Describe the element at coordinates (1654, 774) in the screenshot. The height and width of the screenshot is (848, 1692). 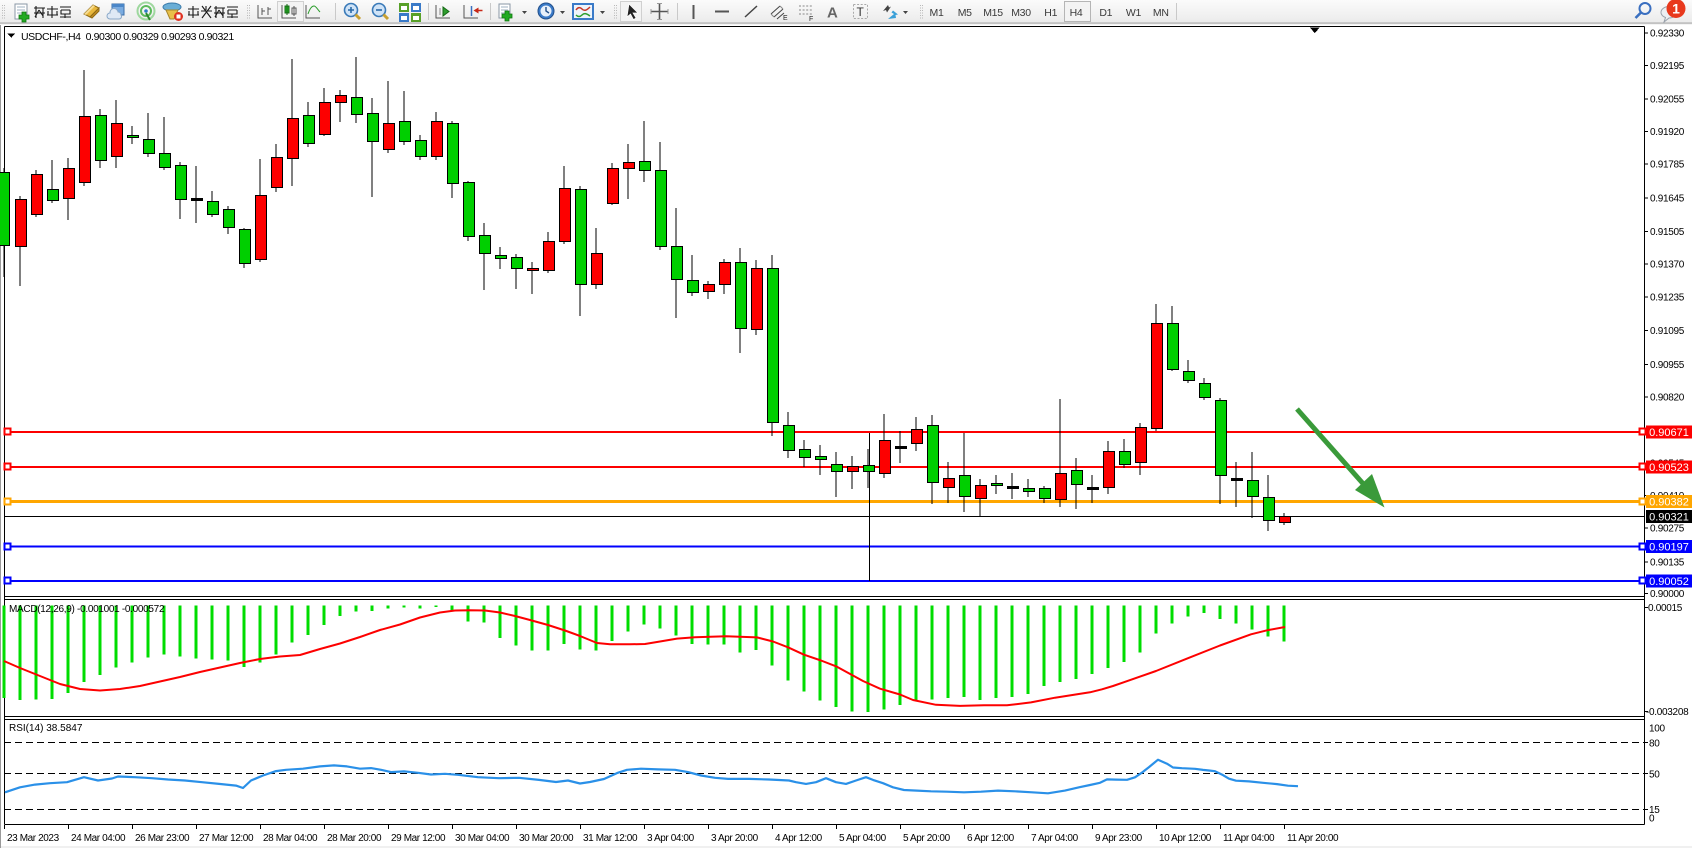
I see `svg-text: 50` at that location.